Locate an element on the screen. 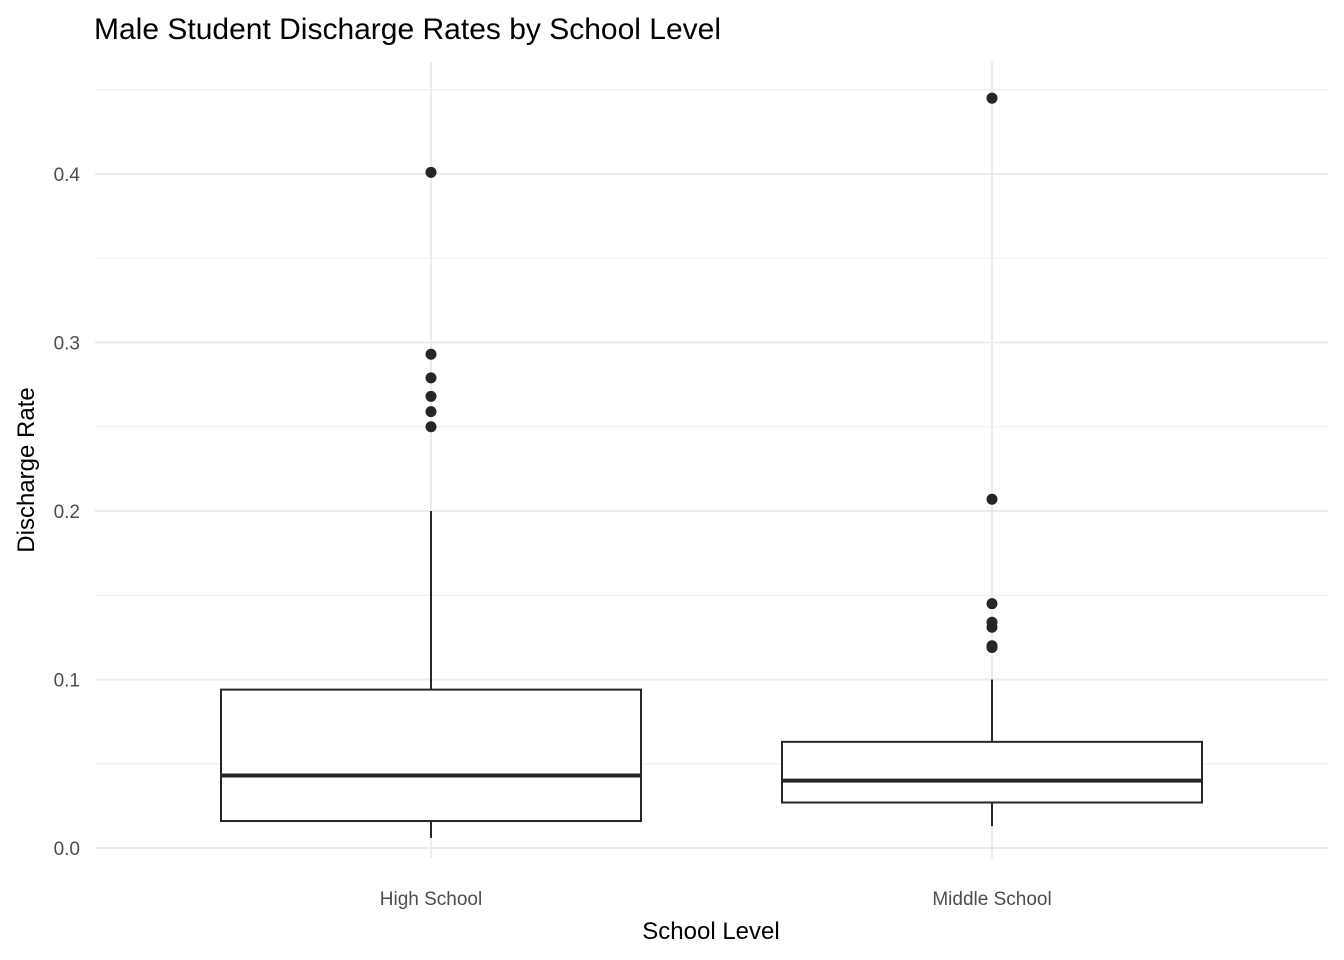 The width and height of the screenshot is (1344, 960). y-tick-label: 0.2 is located at coordinates (67, 512).